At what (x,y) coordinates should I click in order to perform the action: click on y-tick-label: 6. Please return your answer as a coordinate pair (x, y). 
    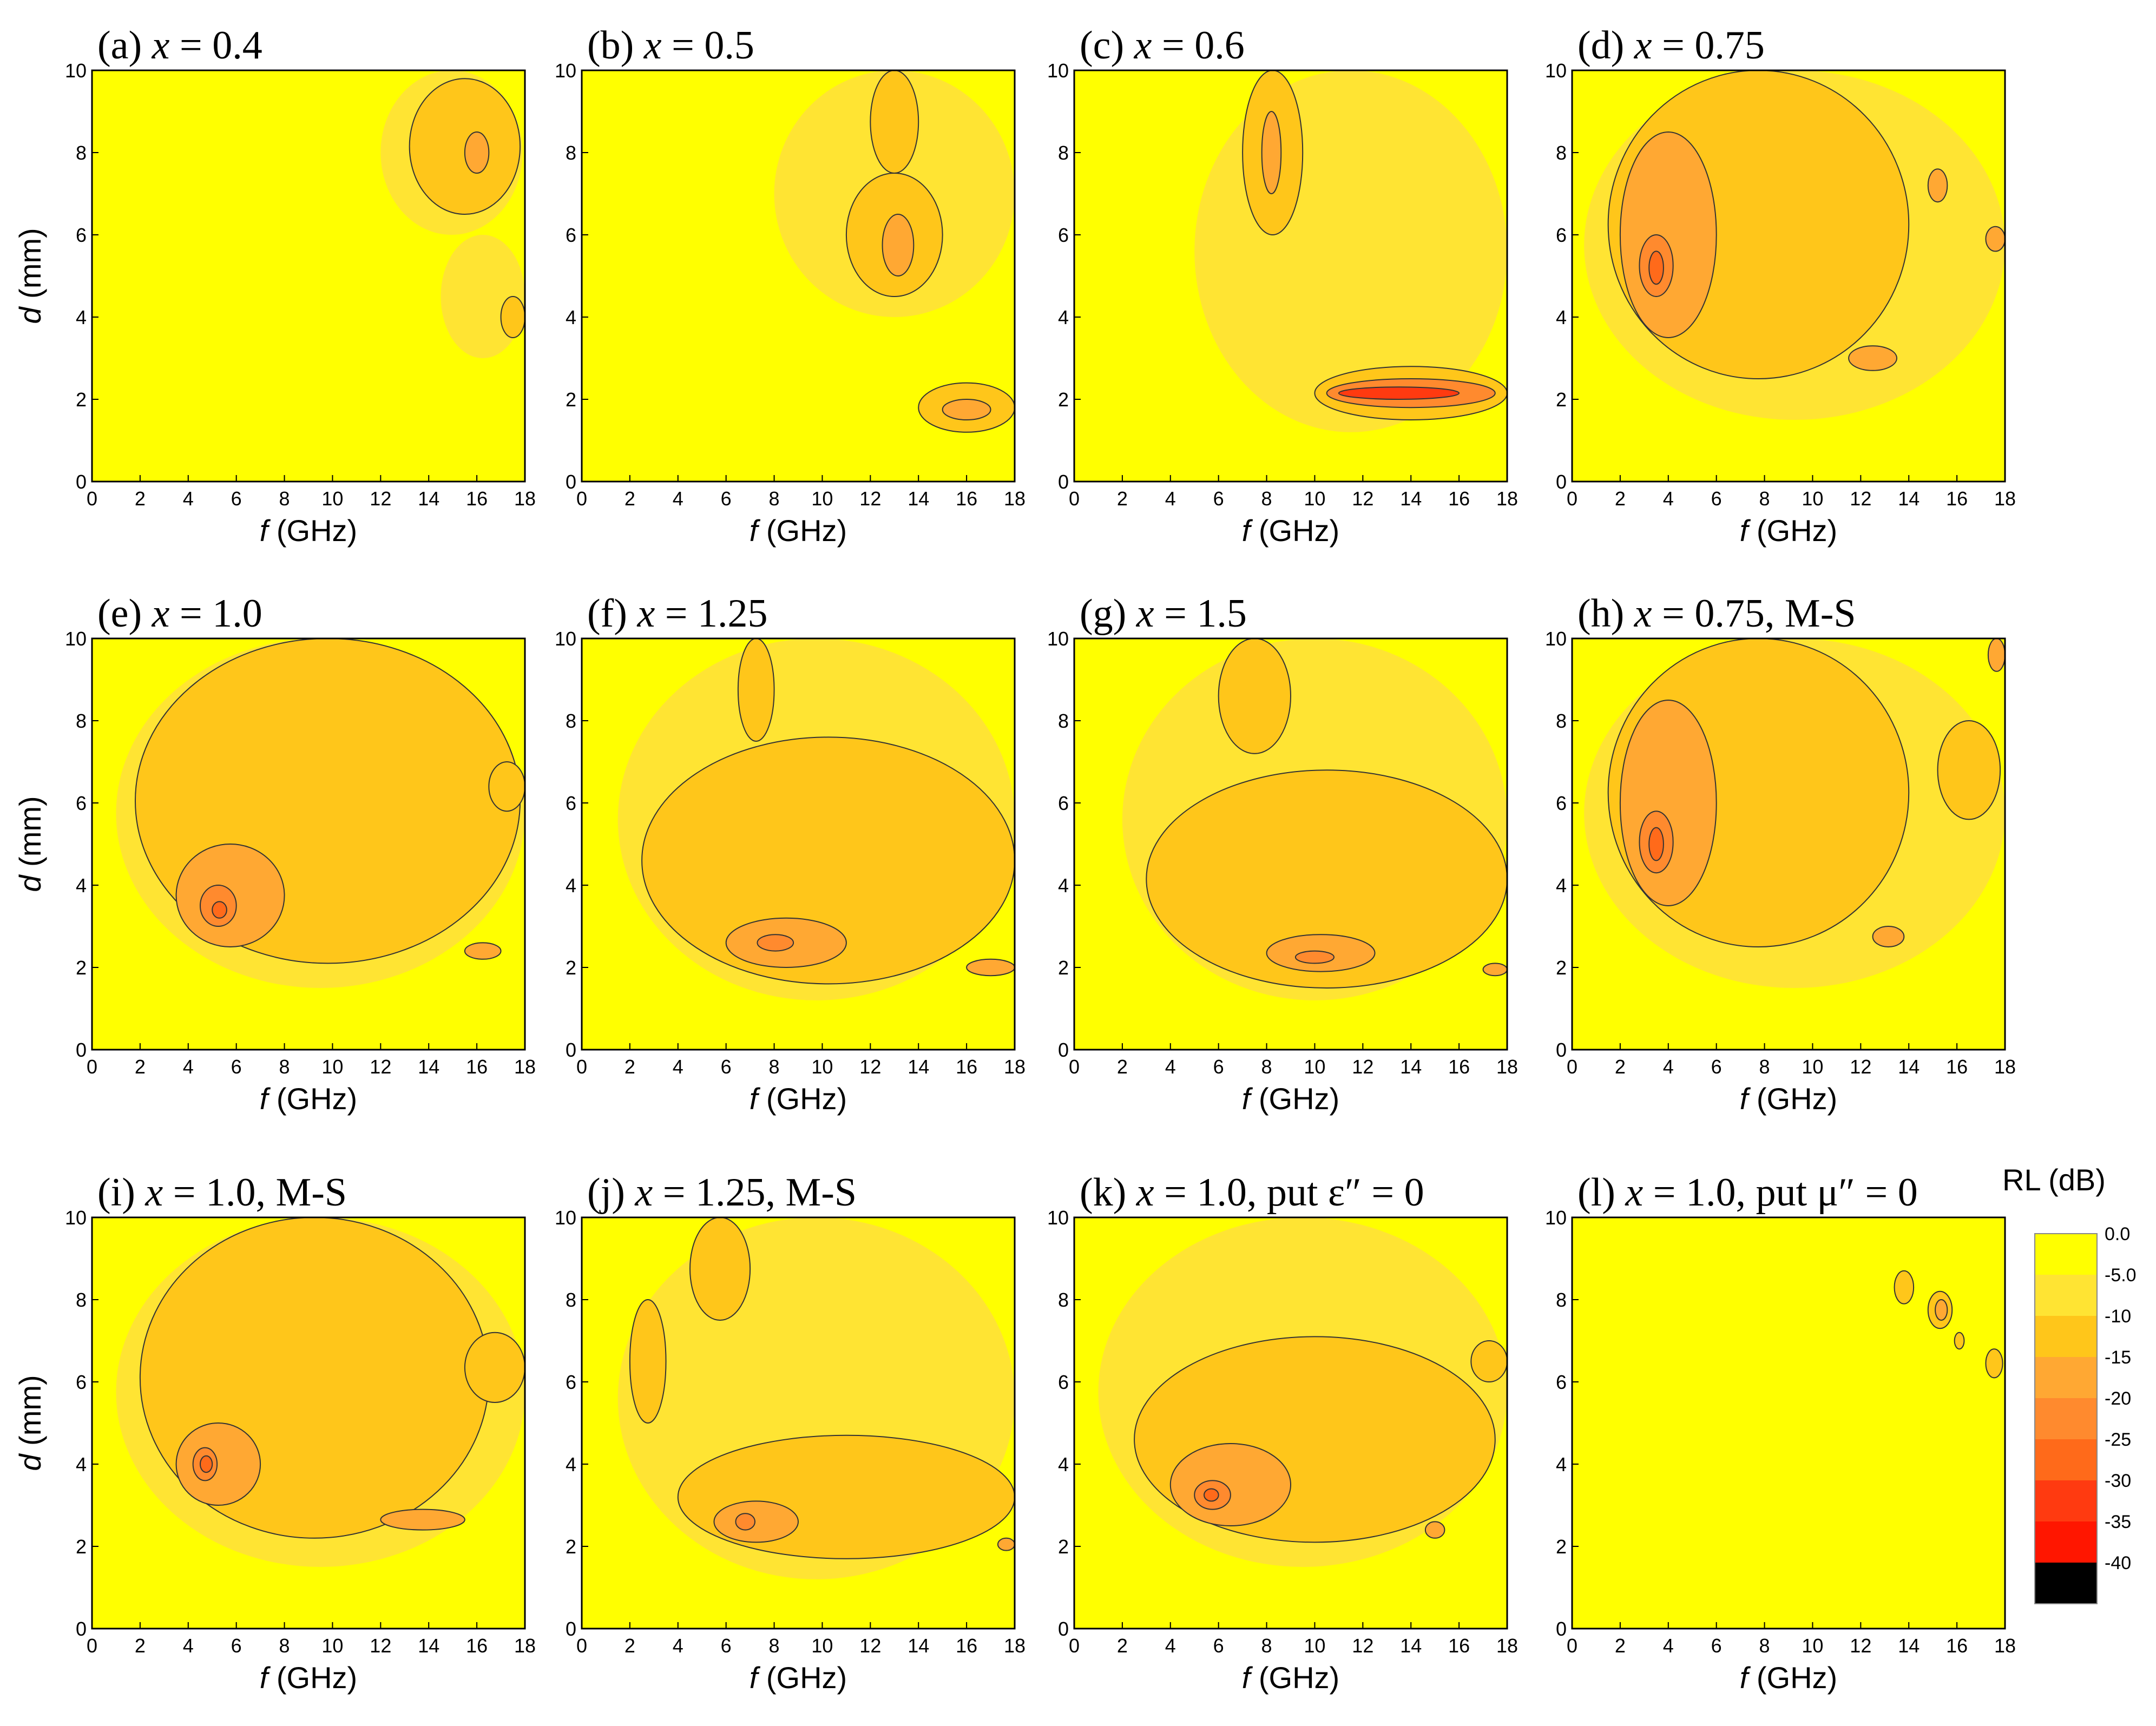
    Looking at the image, I should click on (1561, 1382).